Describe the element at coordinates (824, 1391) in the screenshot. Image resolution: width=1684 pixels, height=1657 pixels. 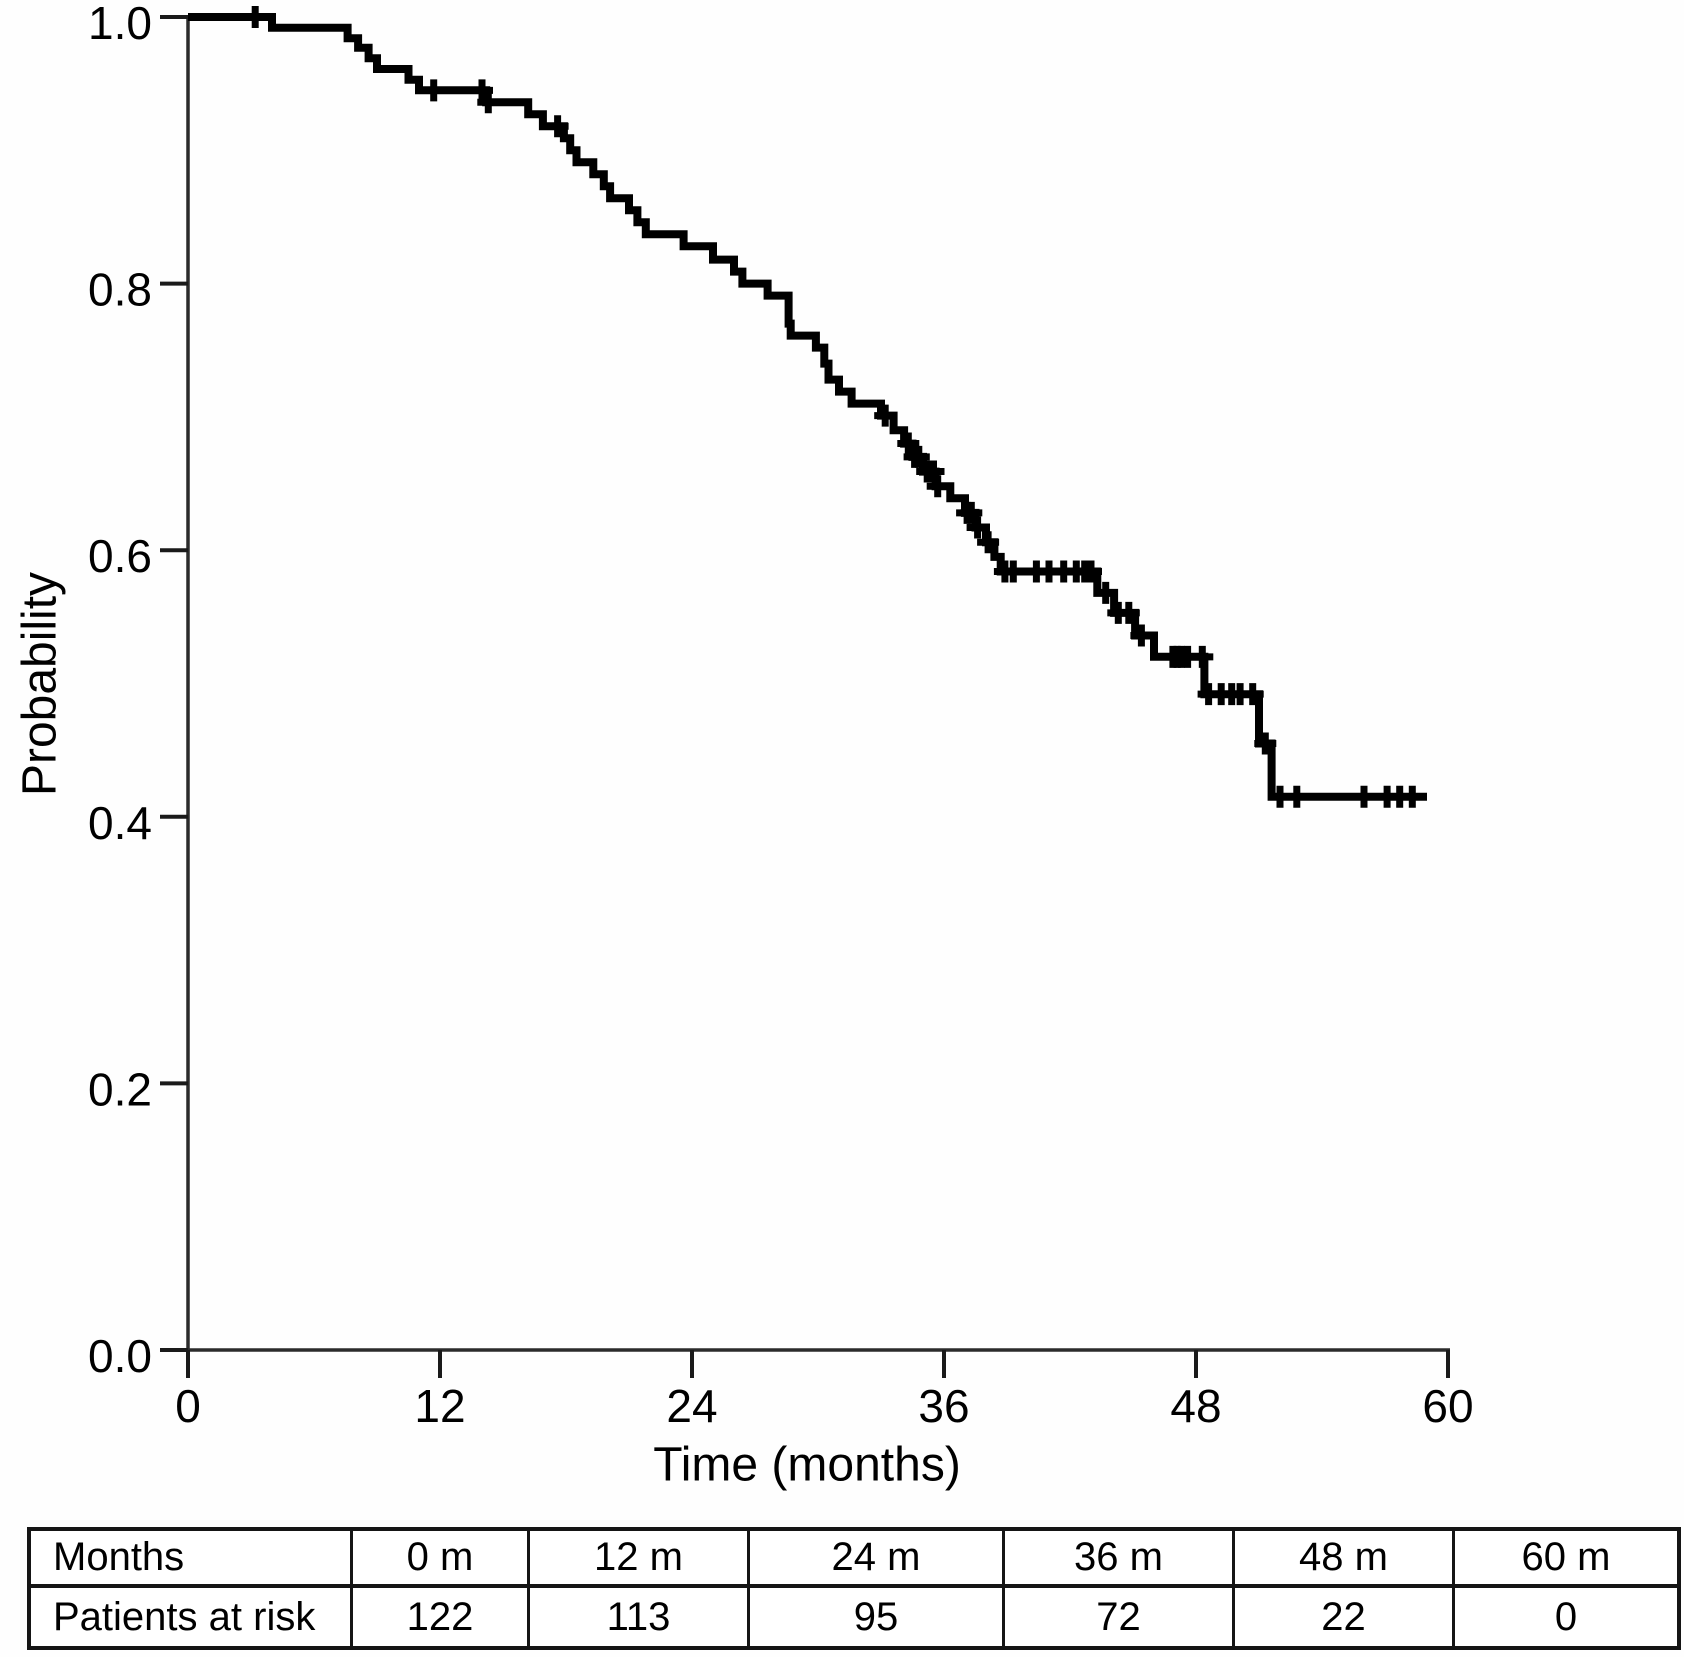
I see `x-axis-ticks: 0 12 24 36 48 60` at that location.